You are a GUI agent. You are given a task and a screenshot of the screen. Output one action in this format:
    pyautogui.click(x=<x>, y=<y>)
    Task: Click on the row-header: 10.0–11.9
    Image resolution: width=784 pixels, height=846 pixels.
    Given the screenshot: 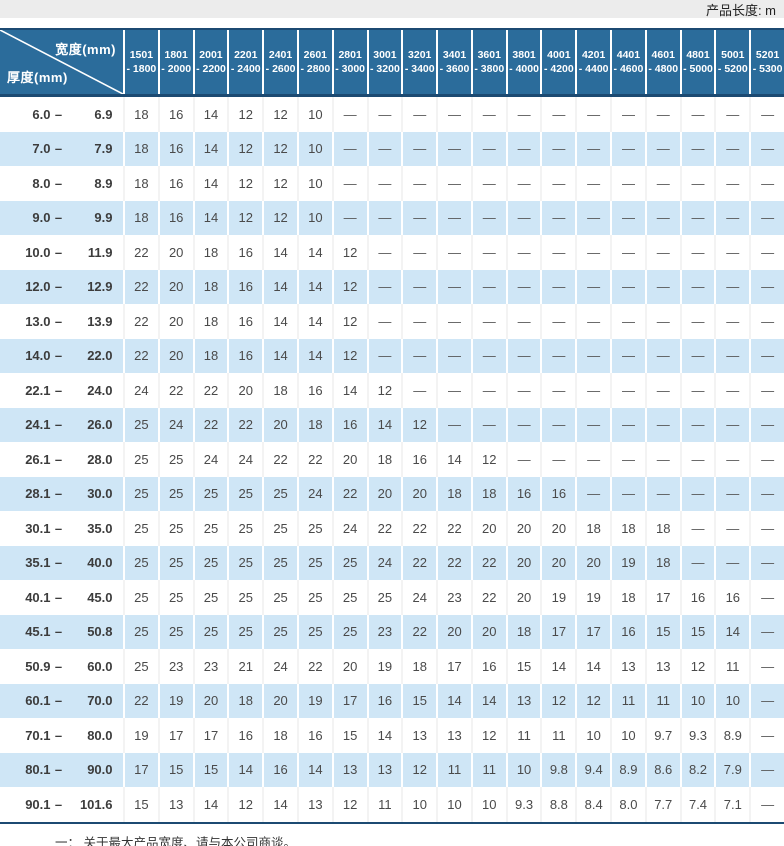 What is the action you would take?
    pyautogui.click(x=69, y=252)
    